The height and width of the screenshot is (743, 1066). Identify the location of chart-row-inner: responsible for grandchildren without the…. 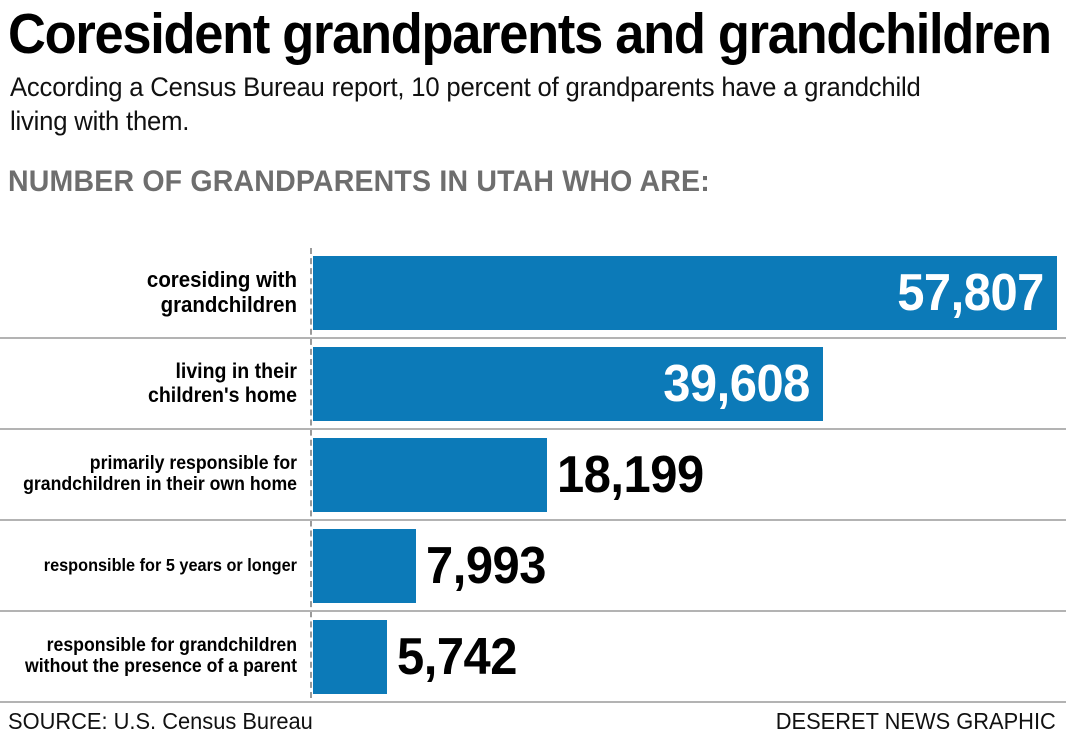
(533, 656).